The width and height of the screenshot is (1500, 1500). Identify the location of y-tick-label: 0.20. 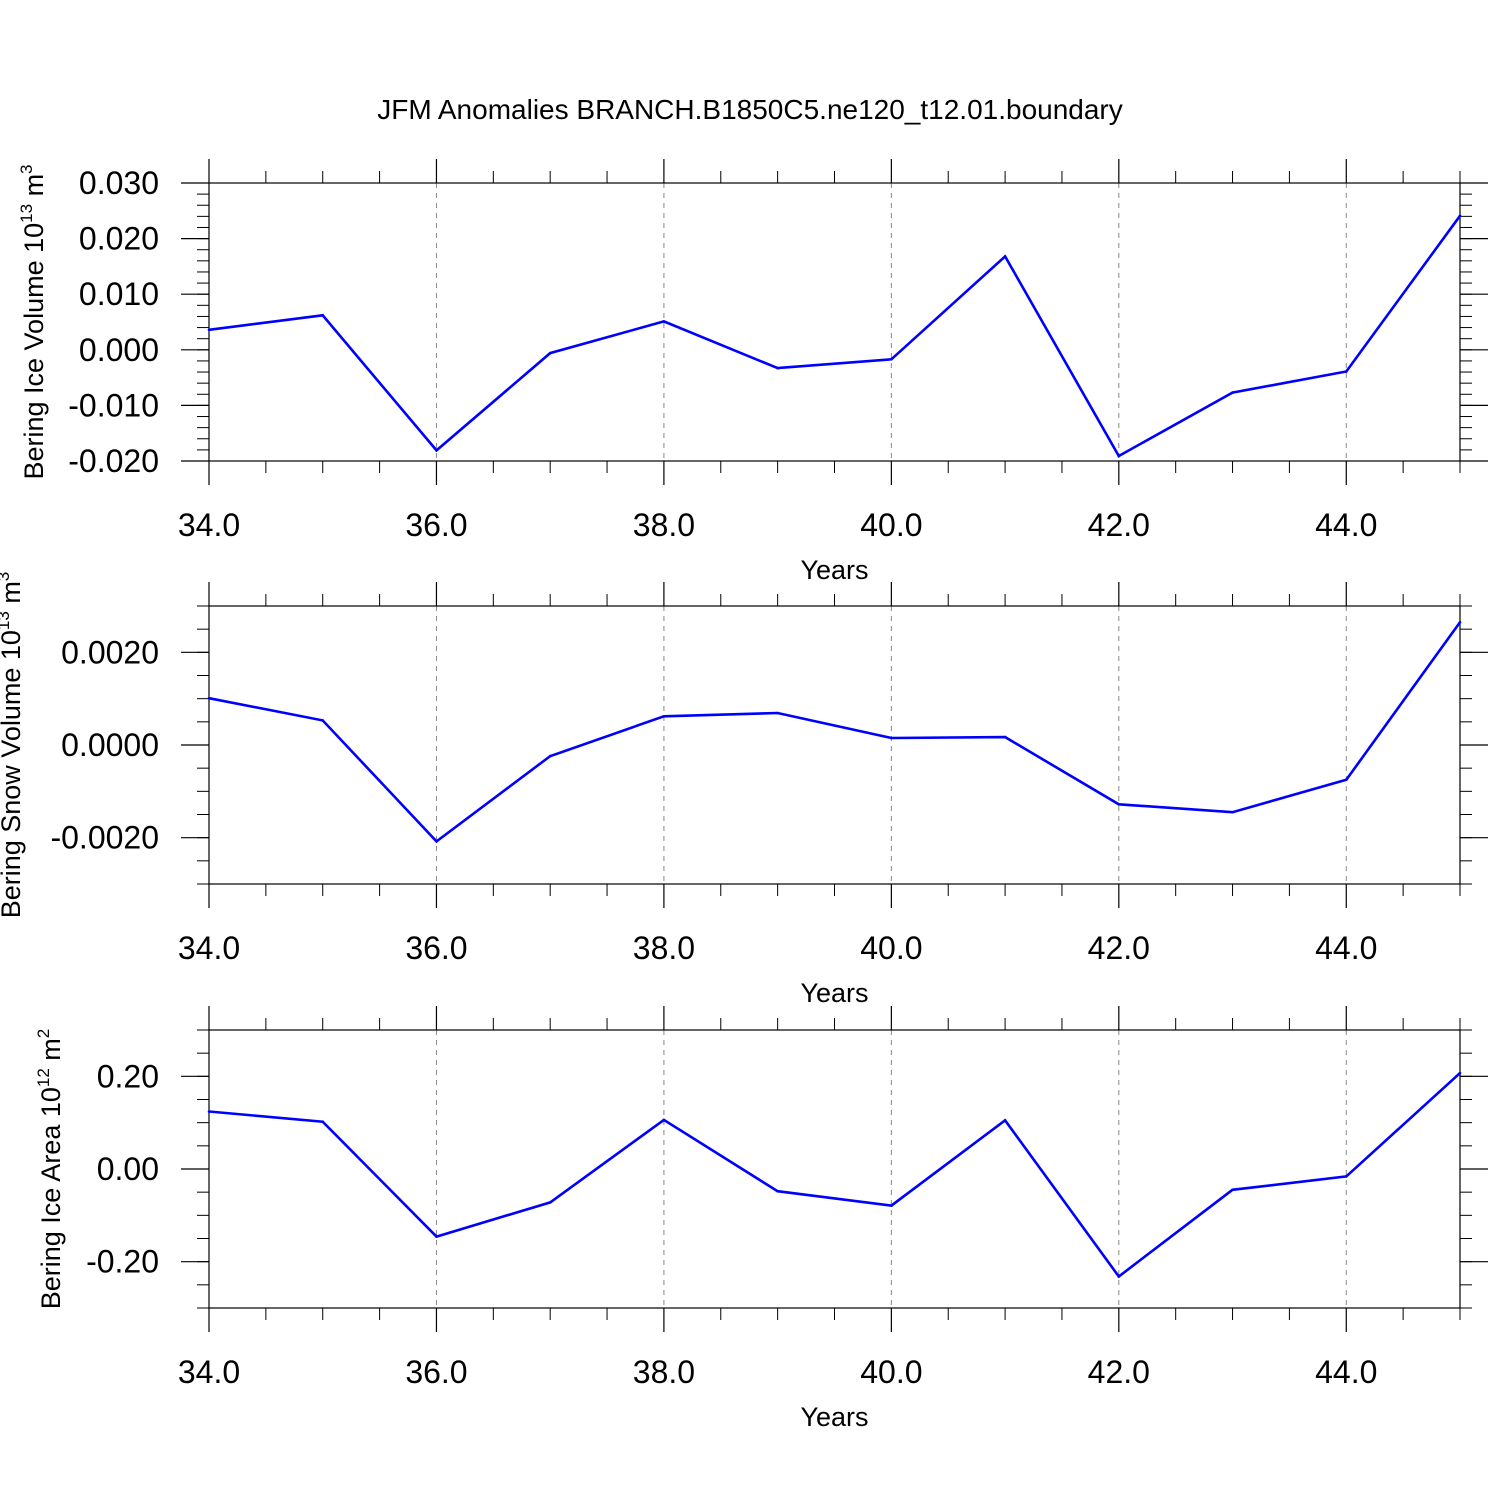
(128, 1076).